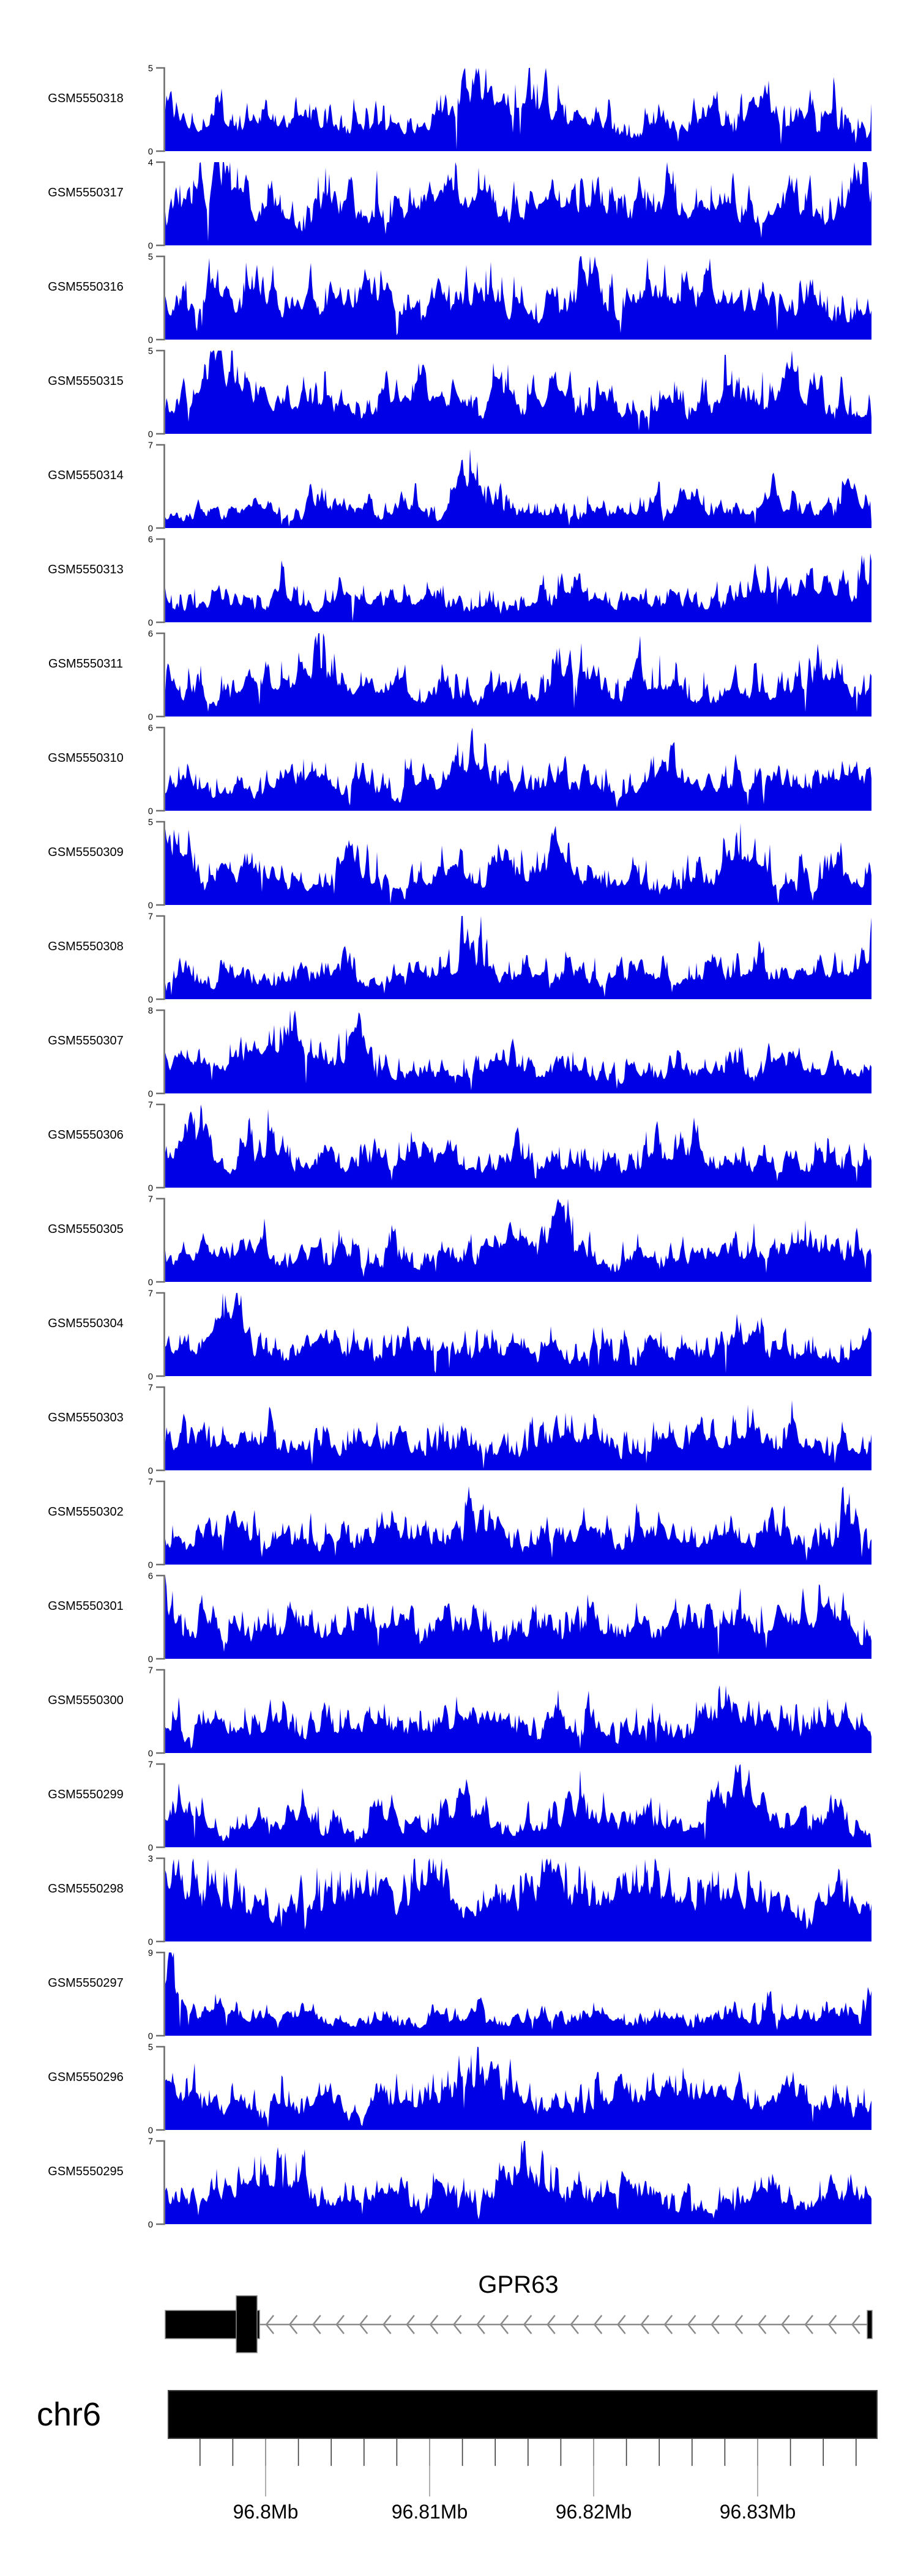  I want to click on track-sample-label: GSM5550314, so click(86, 476).